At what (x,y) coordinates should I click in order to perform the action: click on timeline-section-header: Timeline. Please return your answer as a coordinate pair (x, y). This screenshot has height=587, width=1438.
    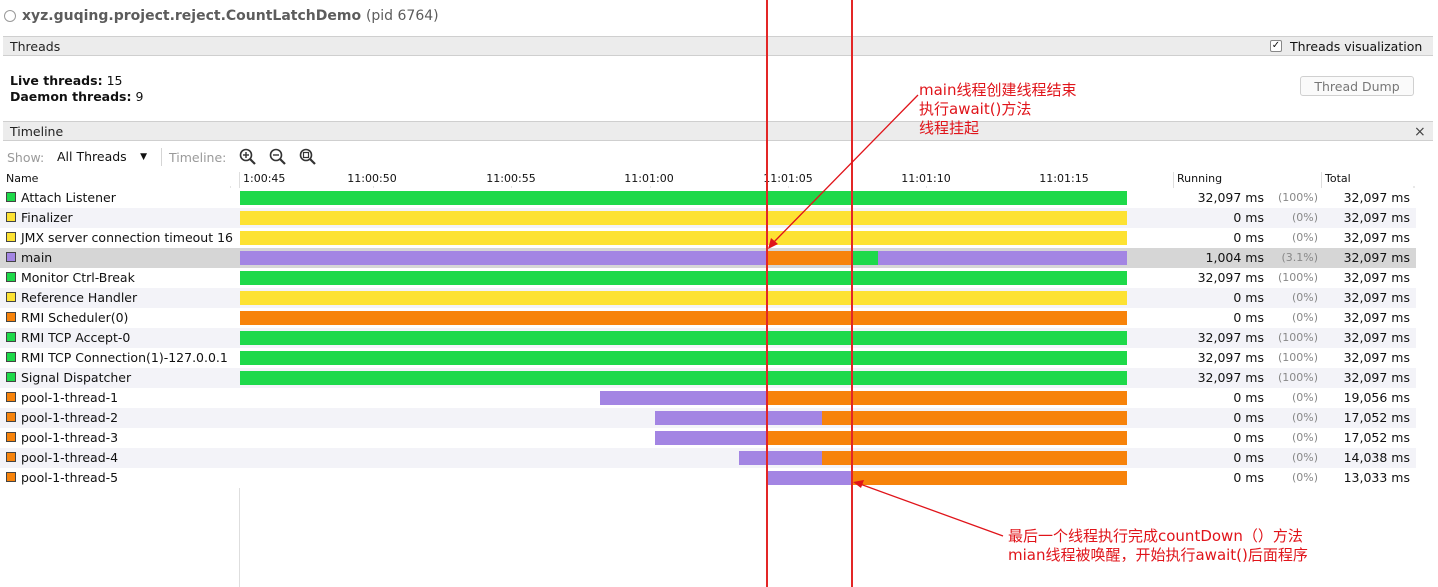
    Looking at the image, I should click on (718, 131).